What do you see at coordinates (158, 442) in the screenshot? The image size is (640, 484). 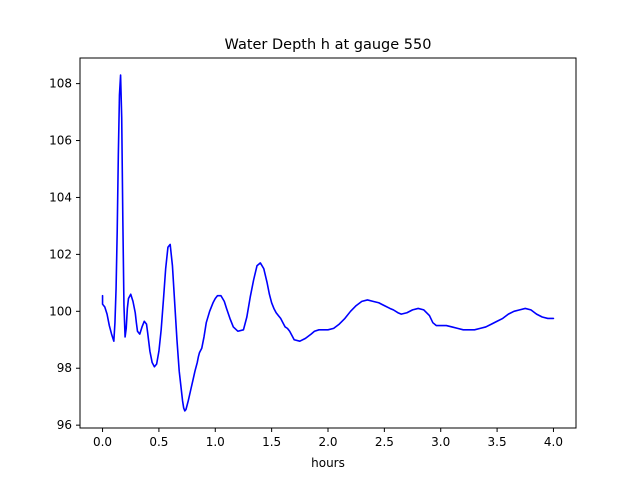 I see `x-tick-label: 0.5` at bounding box center [158, 442].